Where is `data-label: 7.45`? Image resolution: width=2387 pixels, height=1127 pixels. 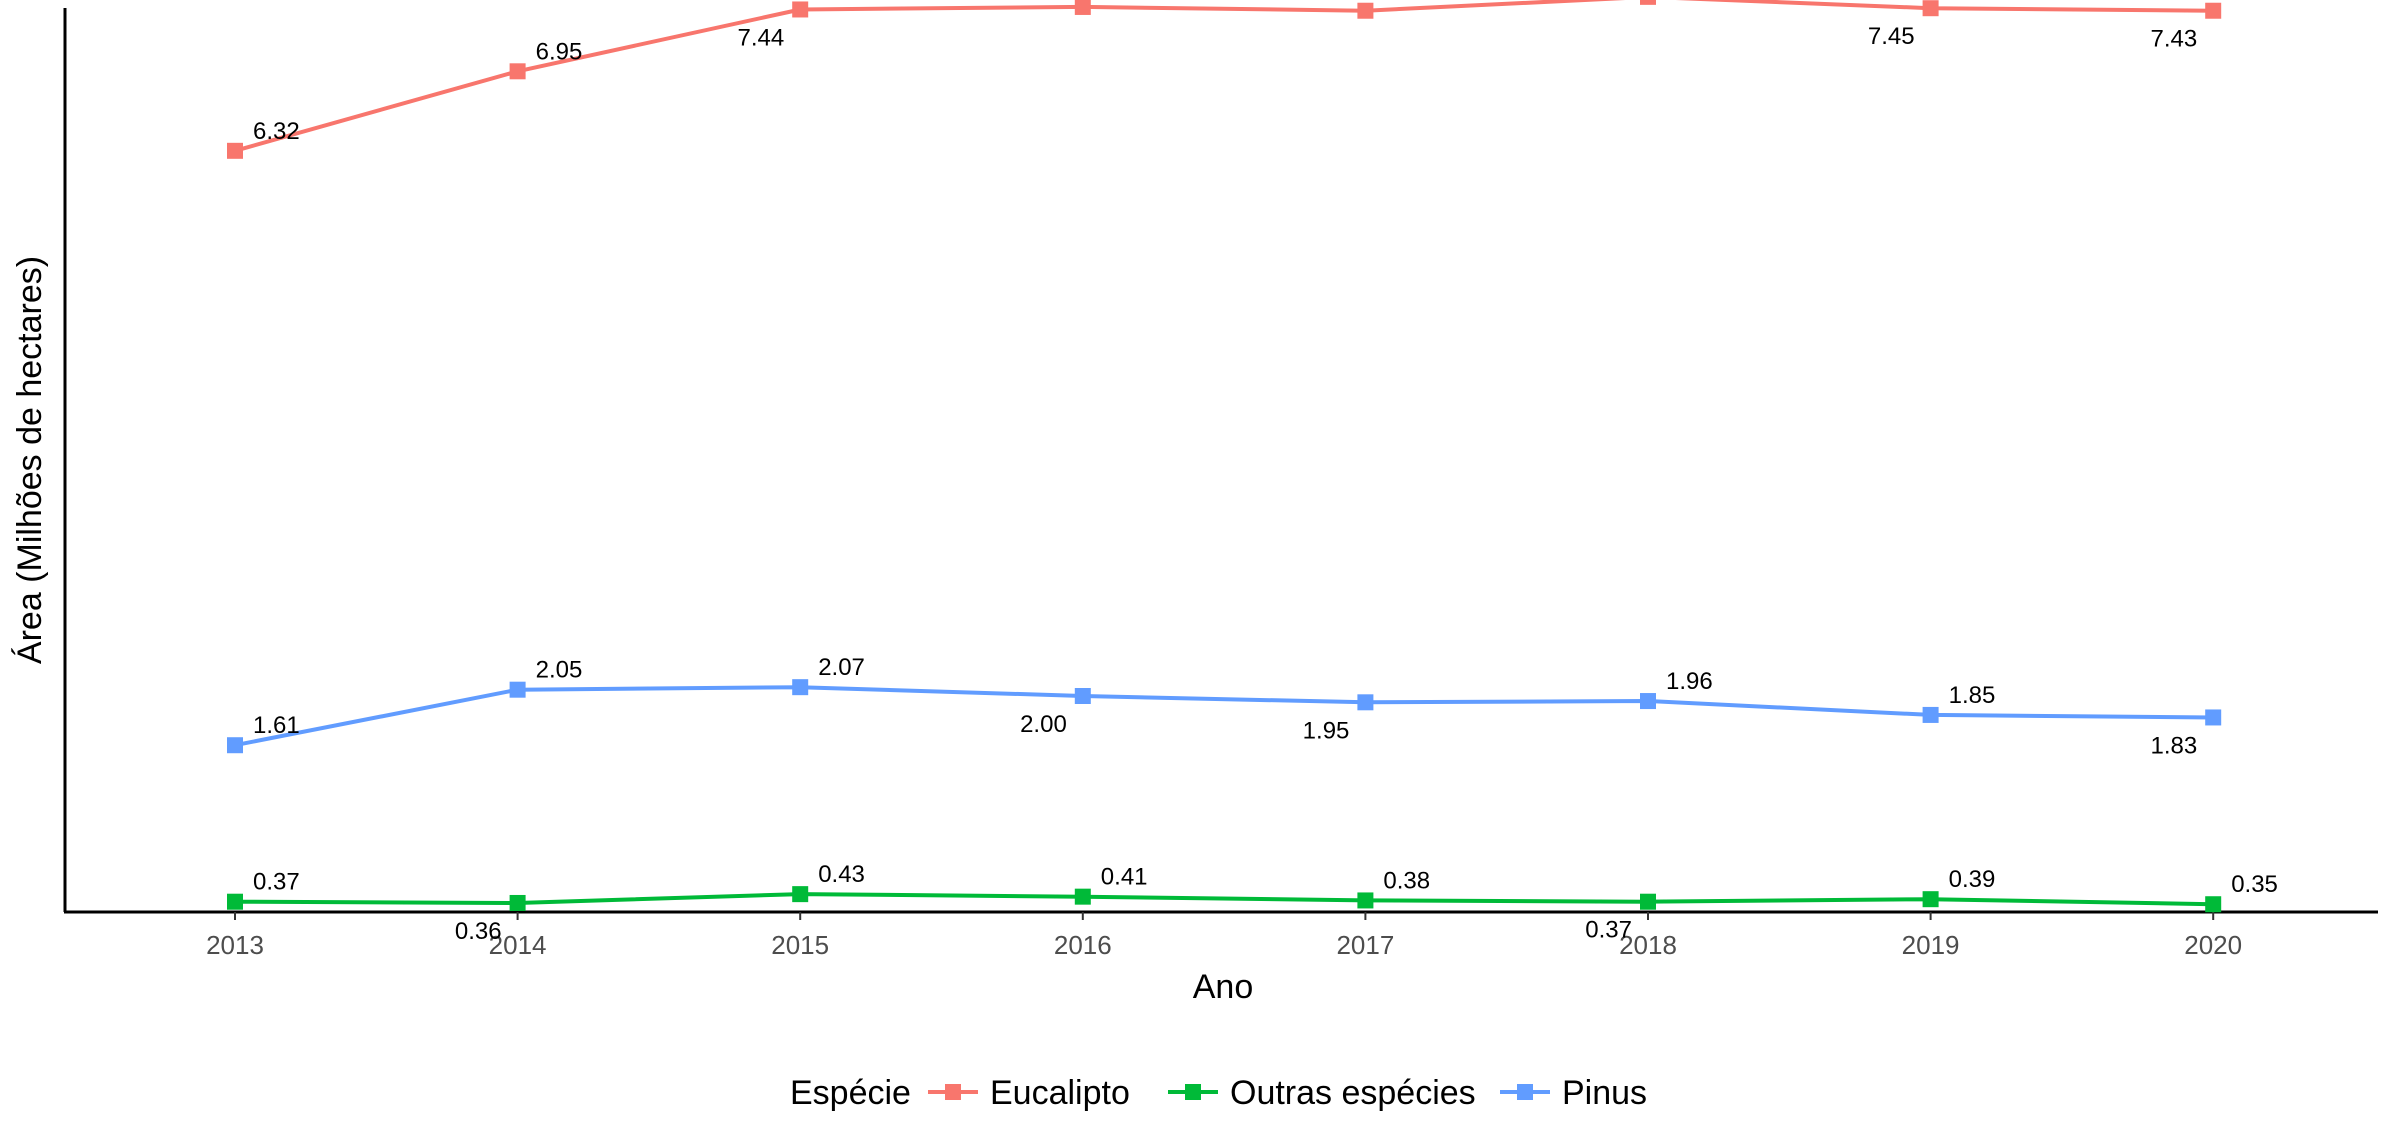 data-label: 7.45 is located at coordinates (1891, 36).